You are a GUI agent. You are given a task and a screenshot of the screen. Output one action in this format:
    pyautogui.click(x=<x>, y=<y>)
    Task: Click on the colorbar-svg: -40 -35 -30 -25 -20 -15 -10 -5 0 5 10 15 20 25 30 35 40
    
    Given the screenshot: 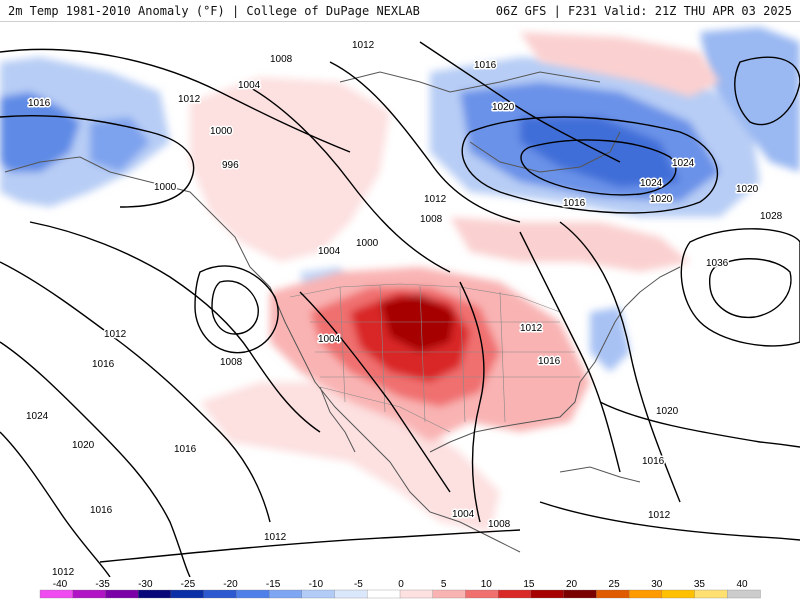 What is the action you would take?
    pyautogui.click(x=400, y=589)
    